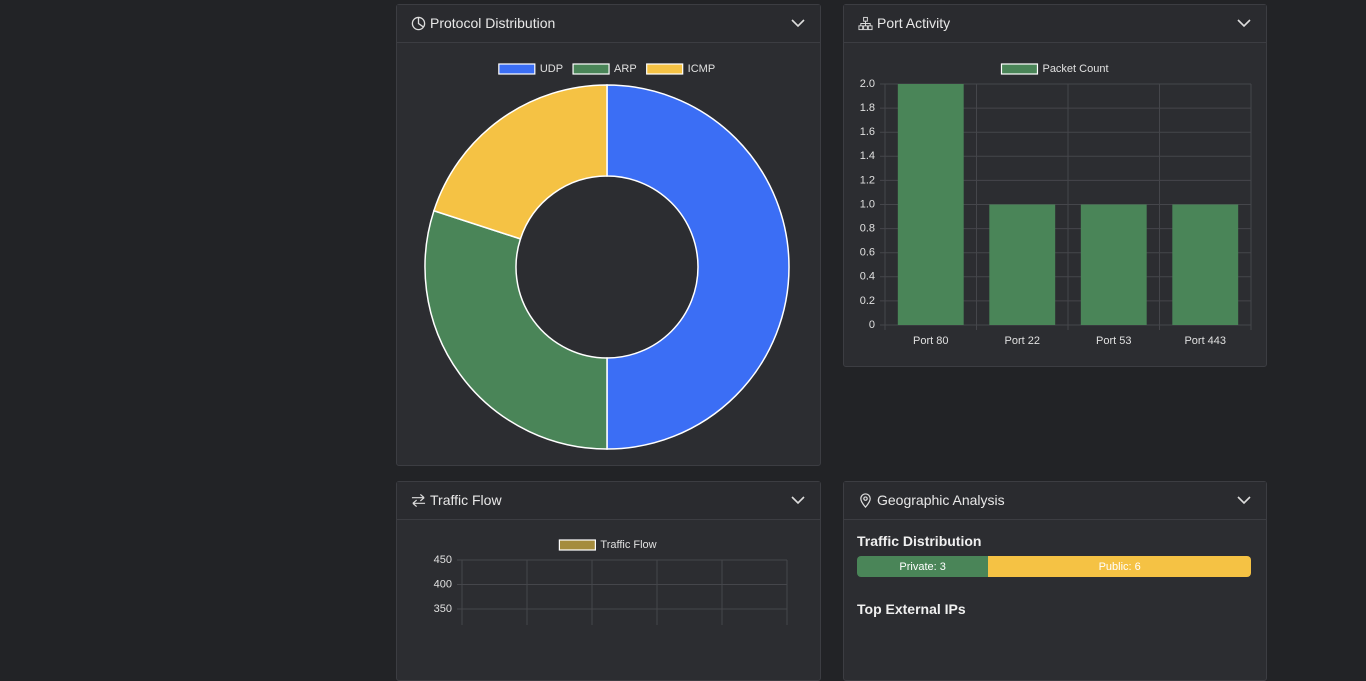  I want to click on panel-header: Geographic Analysis, so click(1055, 501).